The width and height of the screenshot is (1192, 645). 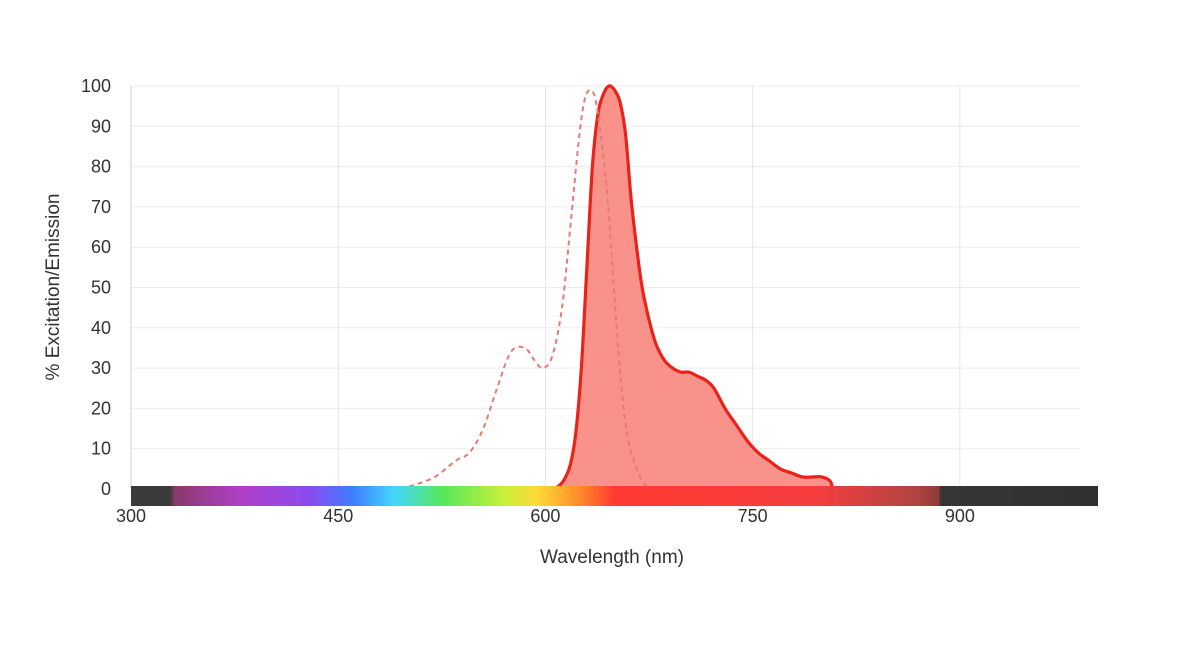 I want to click on y-tick-label: 80, so click(x=101, y=167).